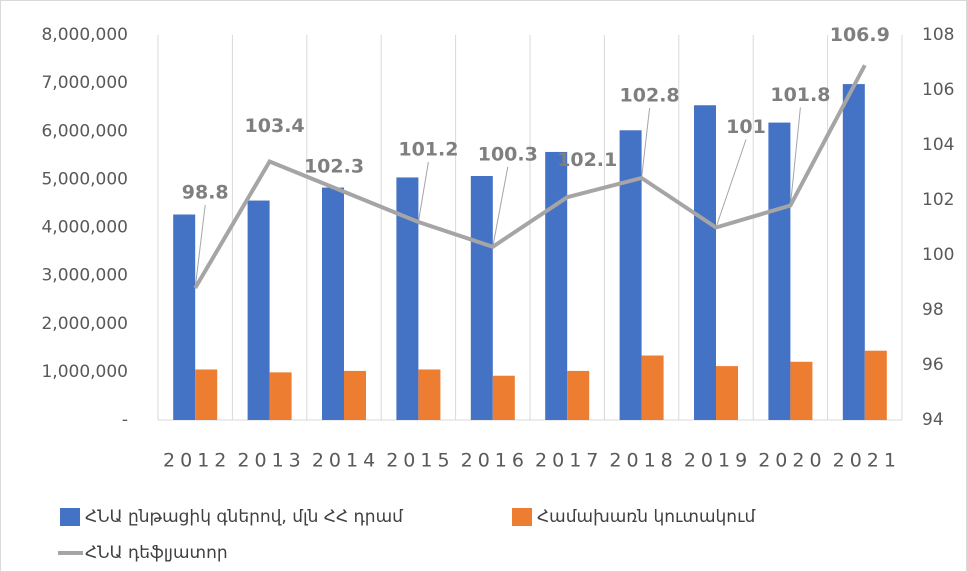  What do you see at coordinates (508, 154) in the screenshot?
I see `data-label: 100.3` at bounding box center [508, 154].